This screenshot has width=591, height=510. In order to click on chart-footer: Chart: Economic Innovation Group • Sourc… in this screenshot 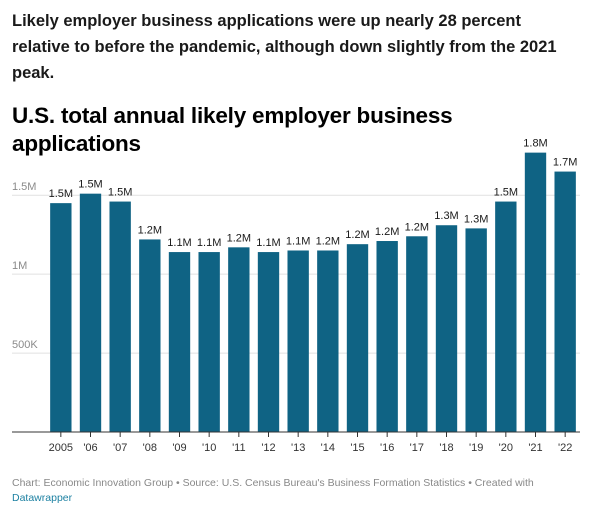, I will do `click(299, 491)`.